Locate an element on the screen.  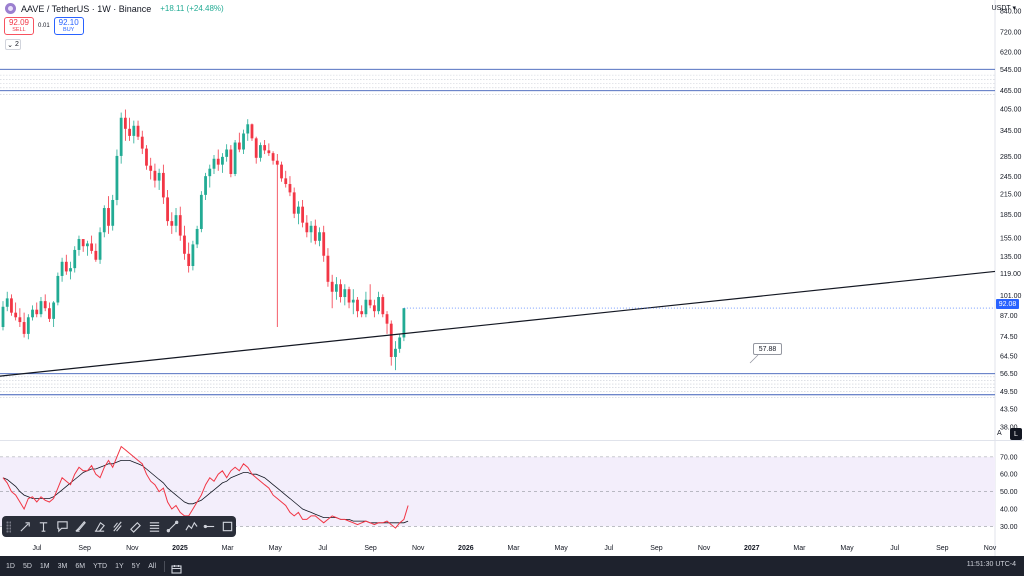
buy-button: 92.10 BUY is located at coordinates (68, 26).